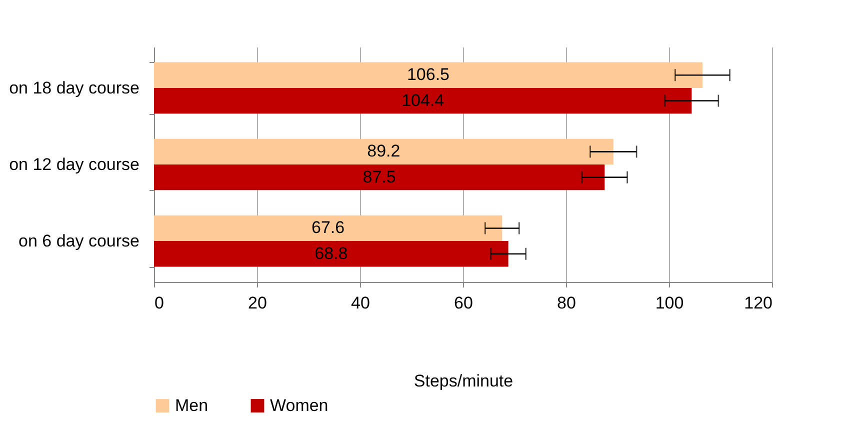  What do you see at coordinates (74, 88) in the screenshot?
I see `y-tick-label: on 18 day course` at bounding box center [74, 88].